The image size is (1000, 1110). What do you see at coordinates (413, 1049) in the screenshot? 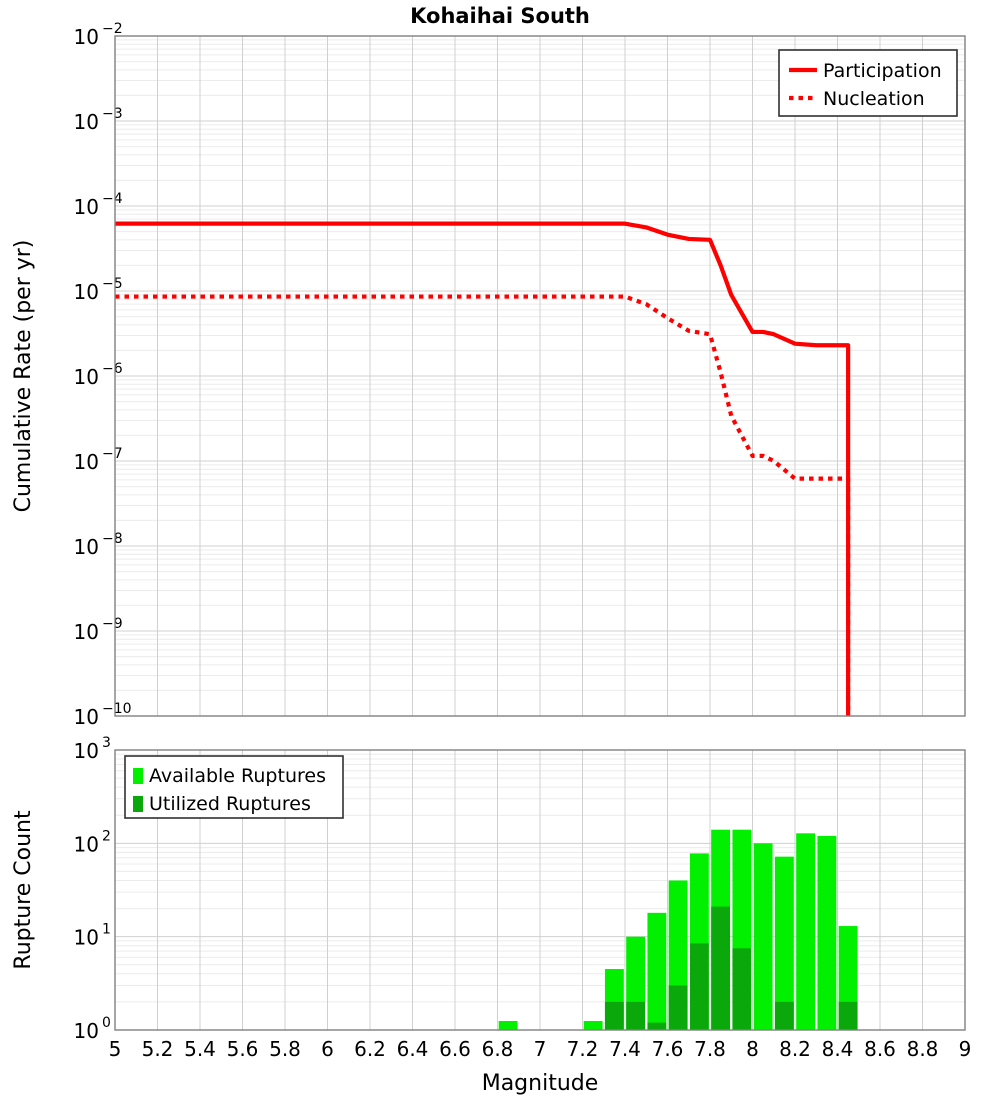
I see `x-axis-tick-label: 6.4` at bounding box center [413, 1049].